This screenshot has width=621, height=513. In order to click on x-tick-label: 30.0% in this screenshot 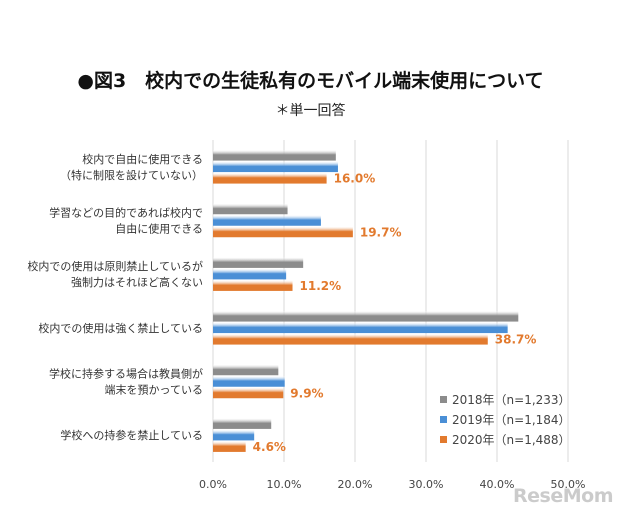, I will do `click(426, 484)`.